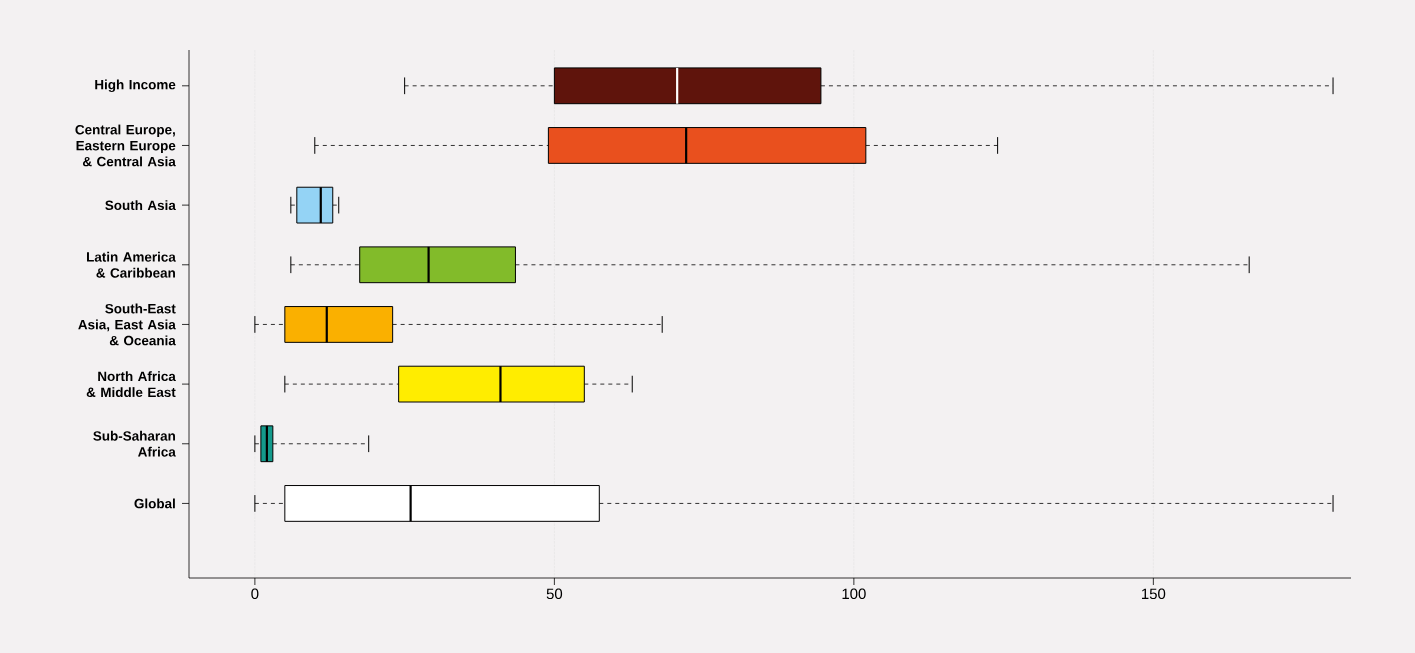  What do you see at coordinates (131, 264) in the screenshot?
I see `y-tick-label: Latin America & Caribbean` at bounding box center [131, 264].